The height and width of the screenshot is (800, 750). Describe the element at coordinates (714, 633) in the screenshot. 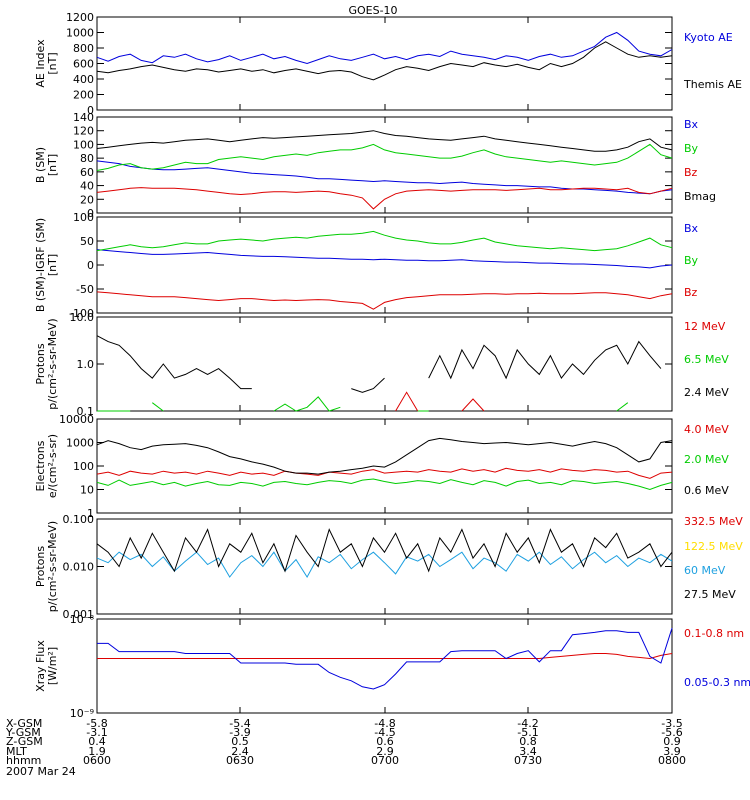

I see `legend-entry: 0.1-0.8 nm` at that location.